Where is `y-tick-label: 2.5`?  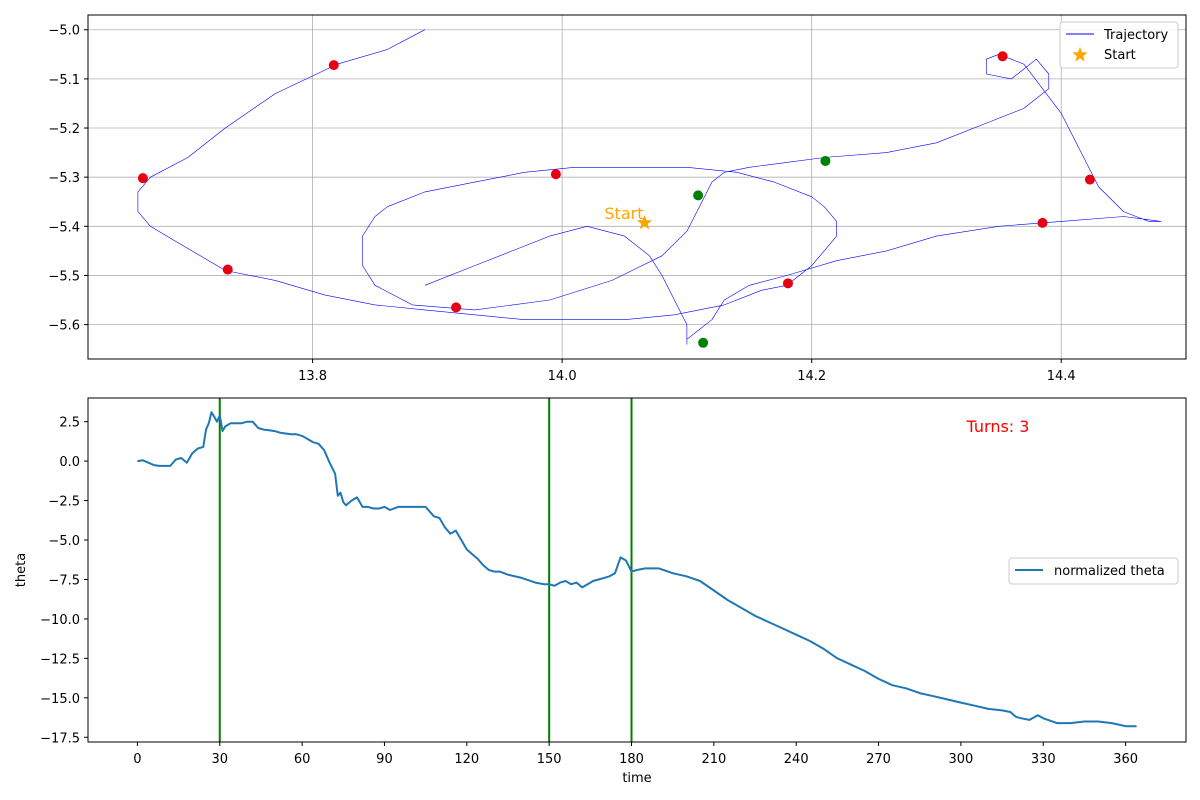 y-tick-label: 2.5 is located at coordinates (69, 423).